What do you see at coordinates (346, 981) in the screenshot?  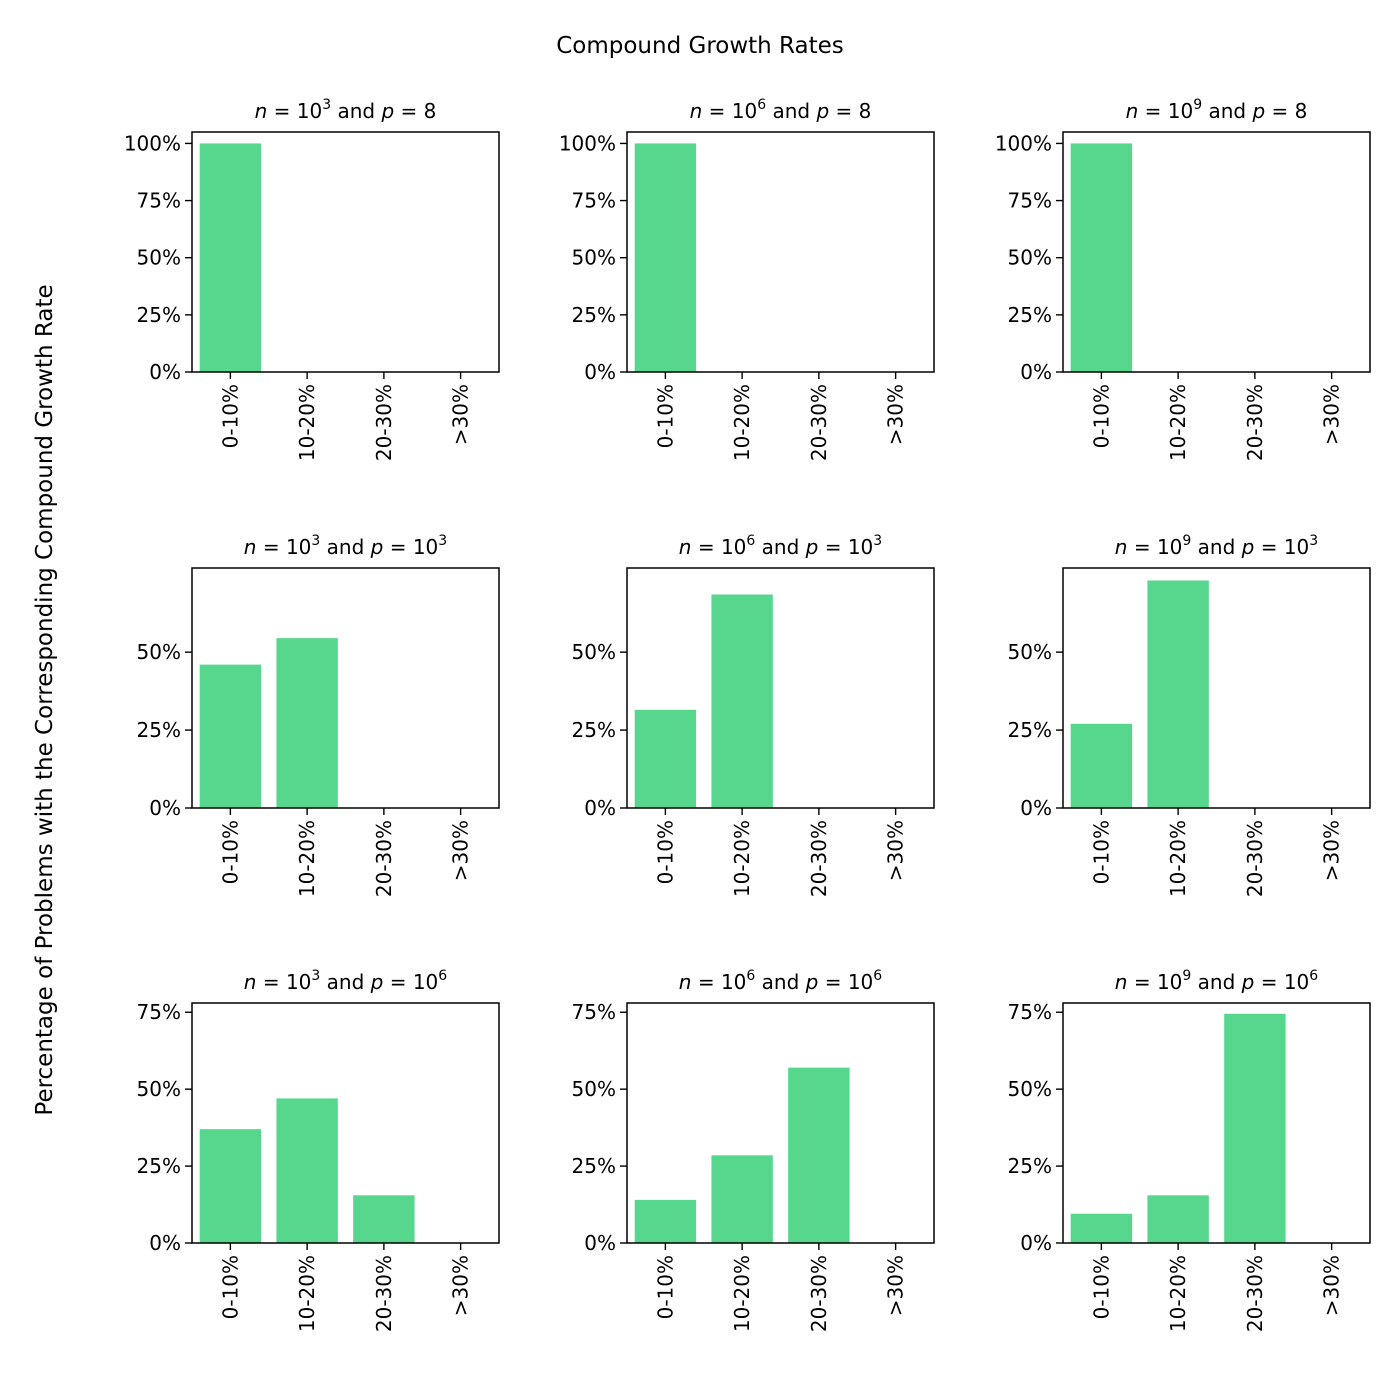 I see `panel-title: n = 103 and p = 106` at bounding box center [346, 981].